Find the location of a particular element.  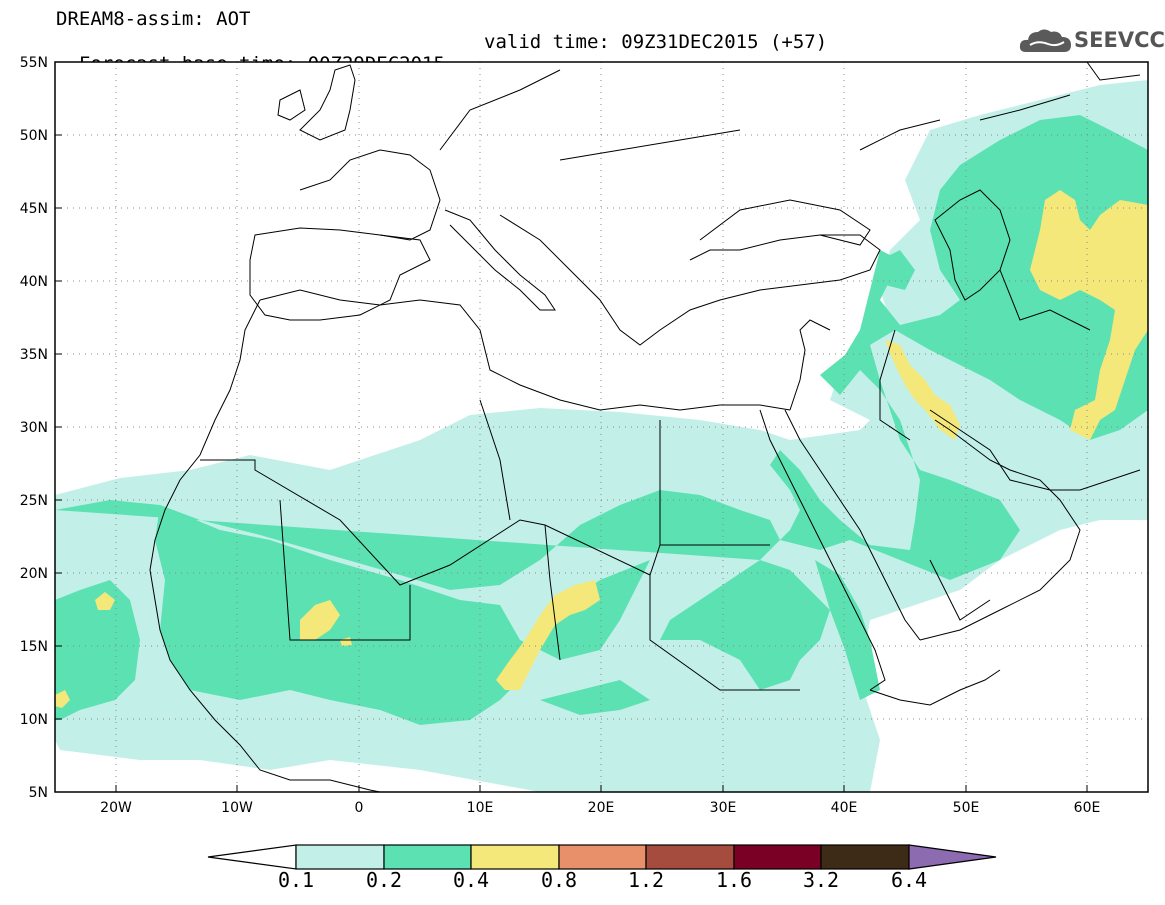

lat-label: 55N is located at coordinates (34, 63).